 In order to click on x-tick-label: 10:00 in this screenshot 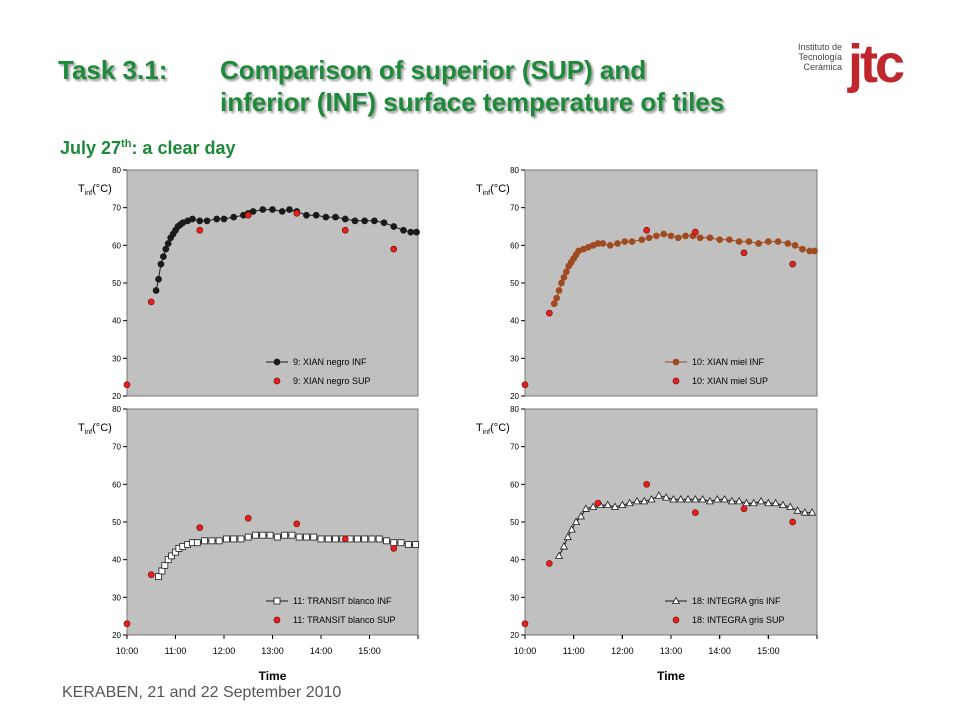, I will do `click(525, 651)`.